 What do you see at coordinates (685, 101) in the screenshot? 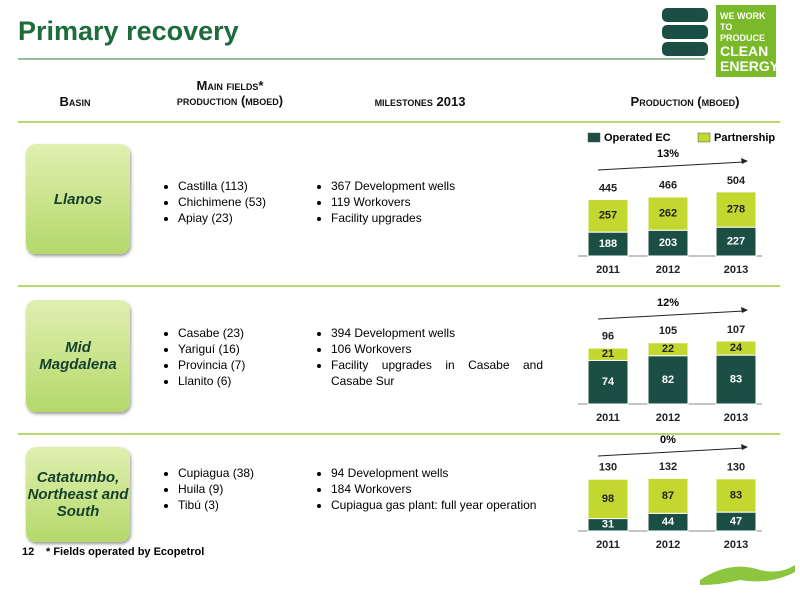
I see `col-header: Production (mboed)` at bounding box center [685, 101].